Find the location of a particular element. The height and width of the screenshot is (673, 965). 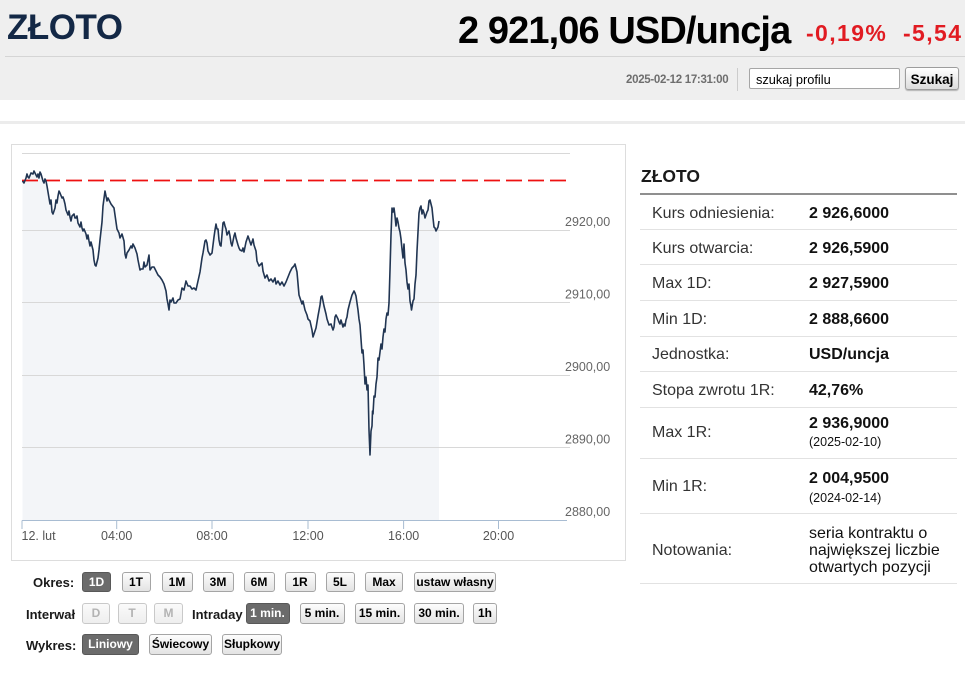

svg-text: 2920,00 is located at coordinates (587, 222).